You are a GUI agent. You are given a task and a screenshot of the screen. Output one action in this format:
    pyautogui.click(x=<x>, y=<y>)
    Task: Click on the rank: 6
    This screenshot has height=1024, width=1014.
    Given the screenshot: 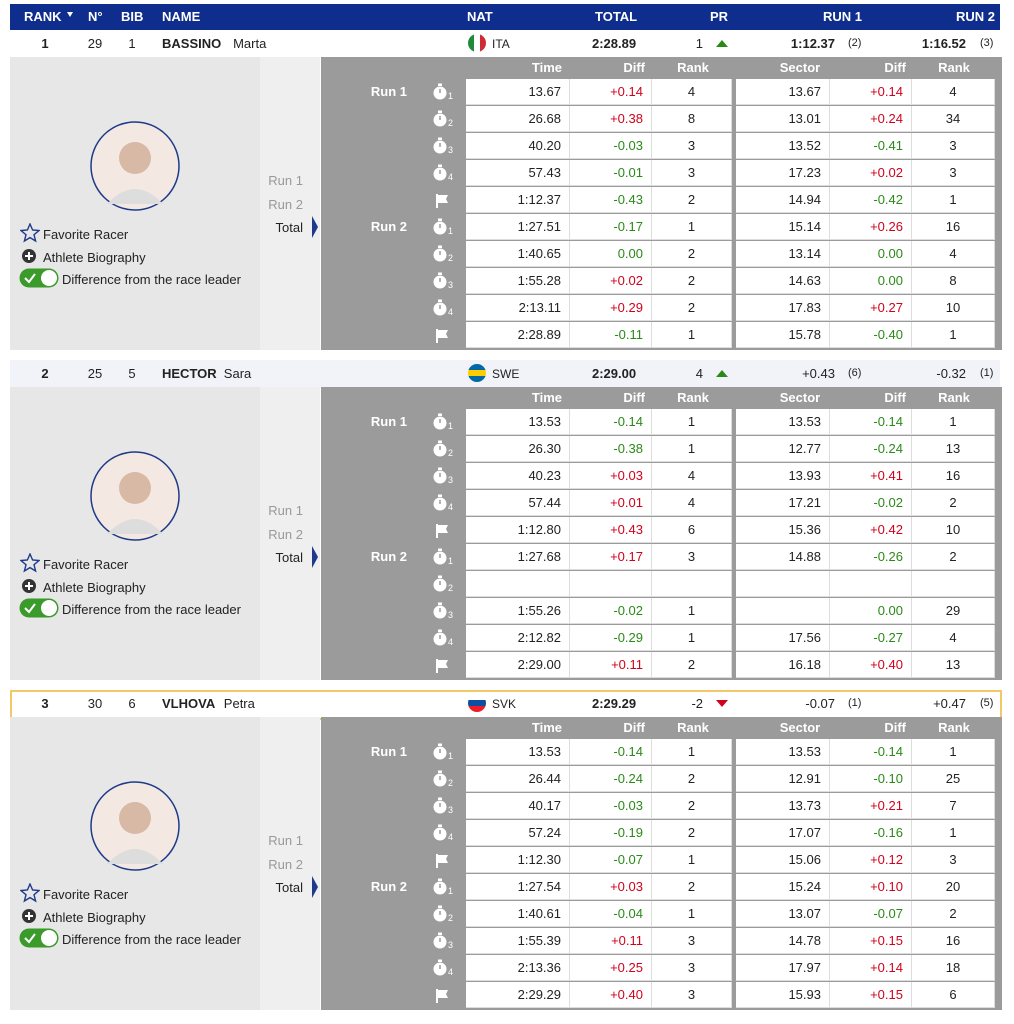 What is the action you would take?
    pyautogui.click(x=953, y=994)
    